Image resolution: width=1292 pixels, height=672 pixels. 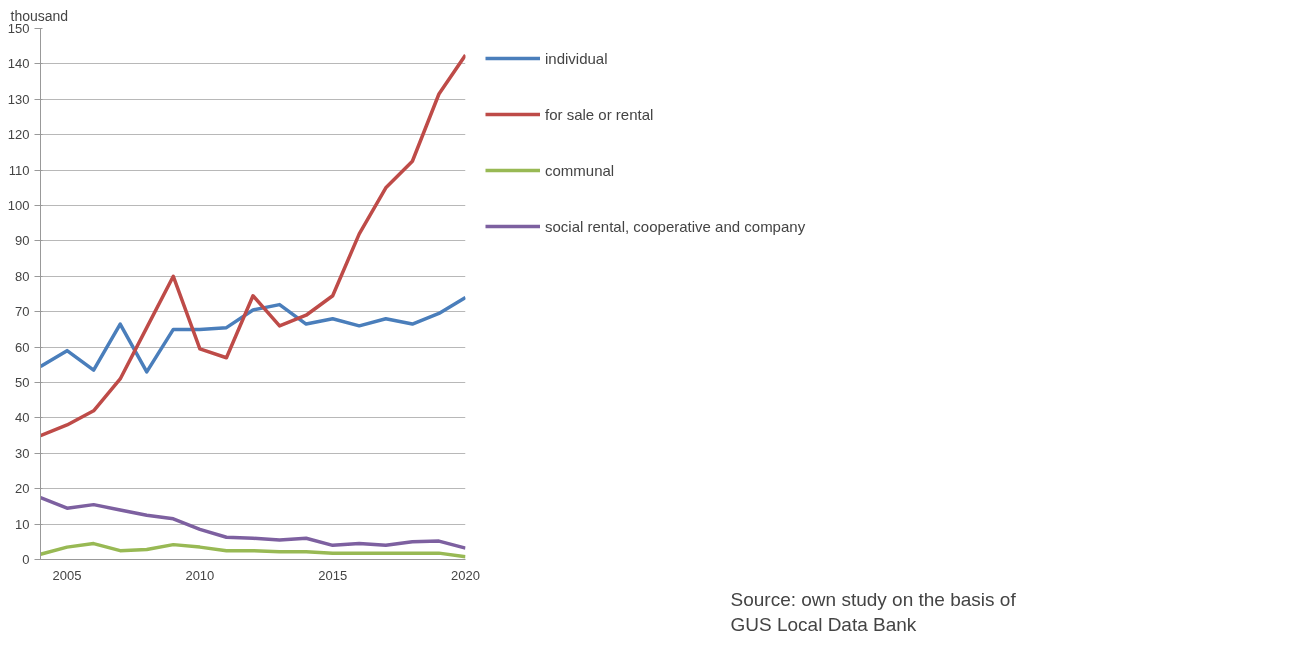 I want to click on y-tick-label: 150, so click(x=18, y=28).